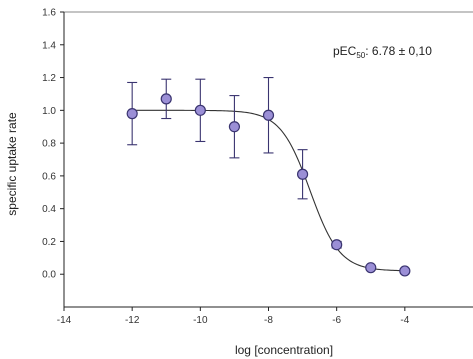 This screenshot has height=359, width=473. What do you see at coordinates (49, 275) in the screenshot?
I see `y-tick-label: 0.0` at bounding box center [49, 275].